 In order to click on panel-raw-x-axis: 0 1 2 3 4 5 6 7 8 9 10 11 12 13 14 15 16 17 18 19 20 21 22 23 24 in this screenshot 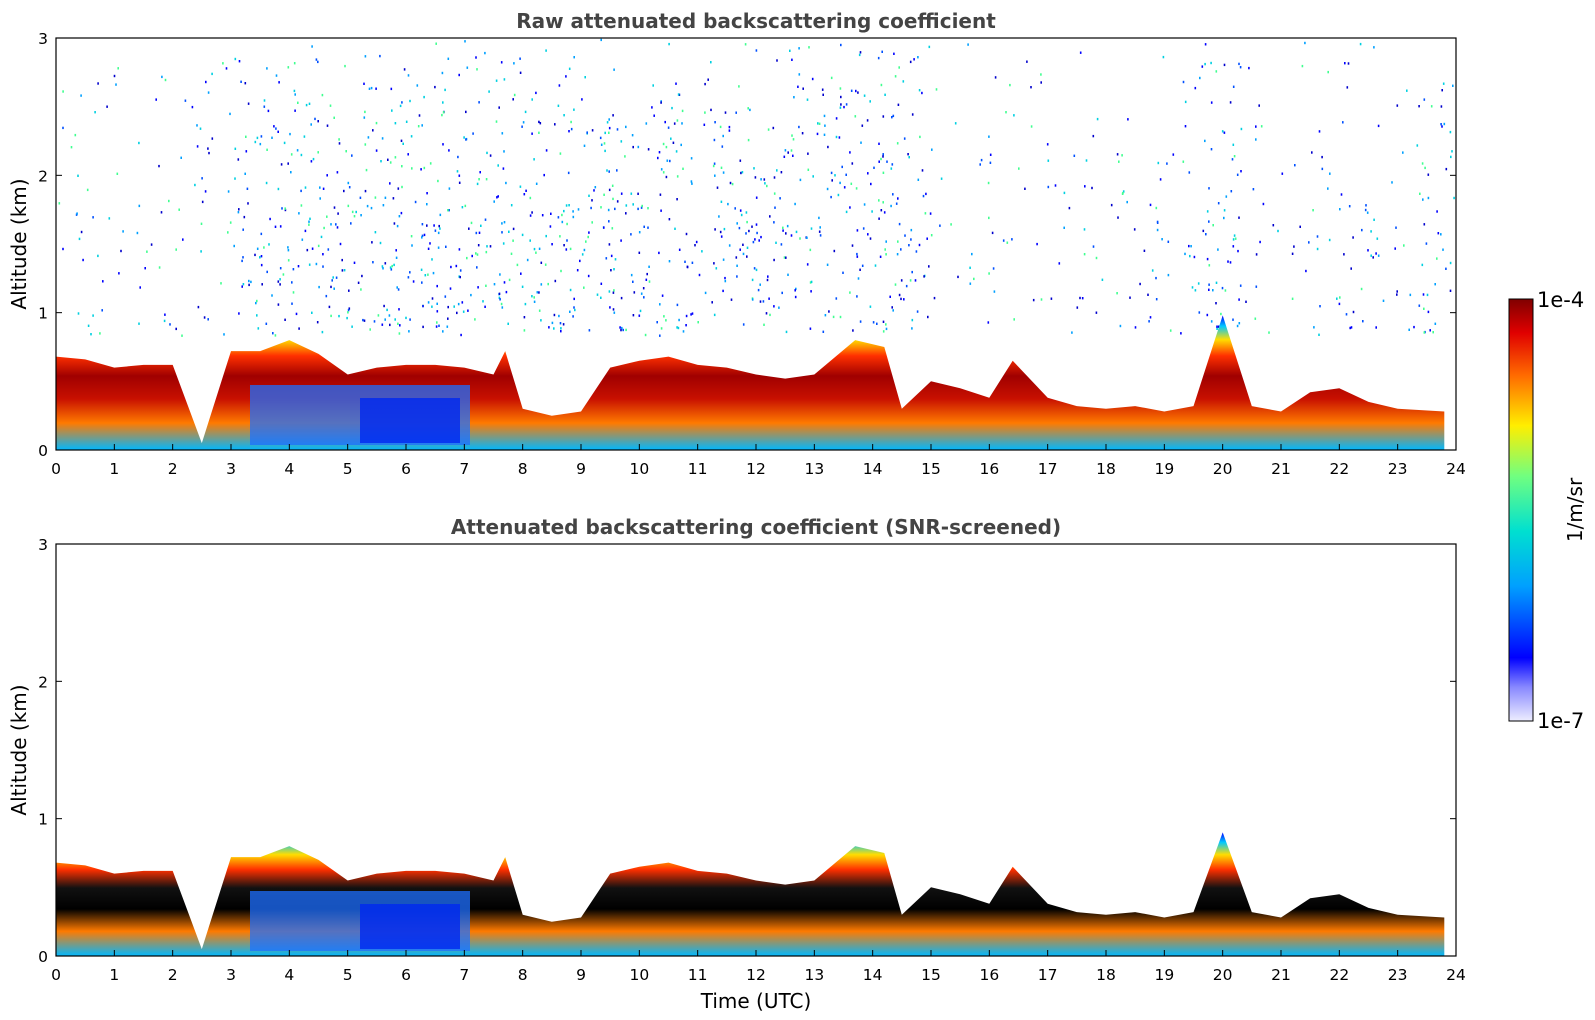, I will do `click(758, 461)`.